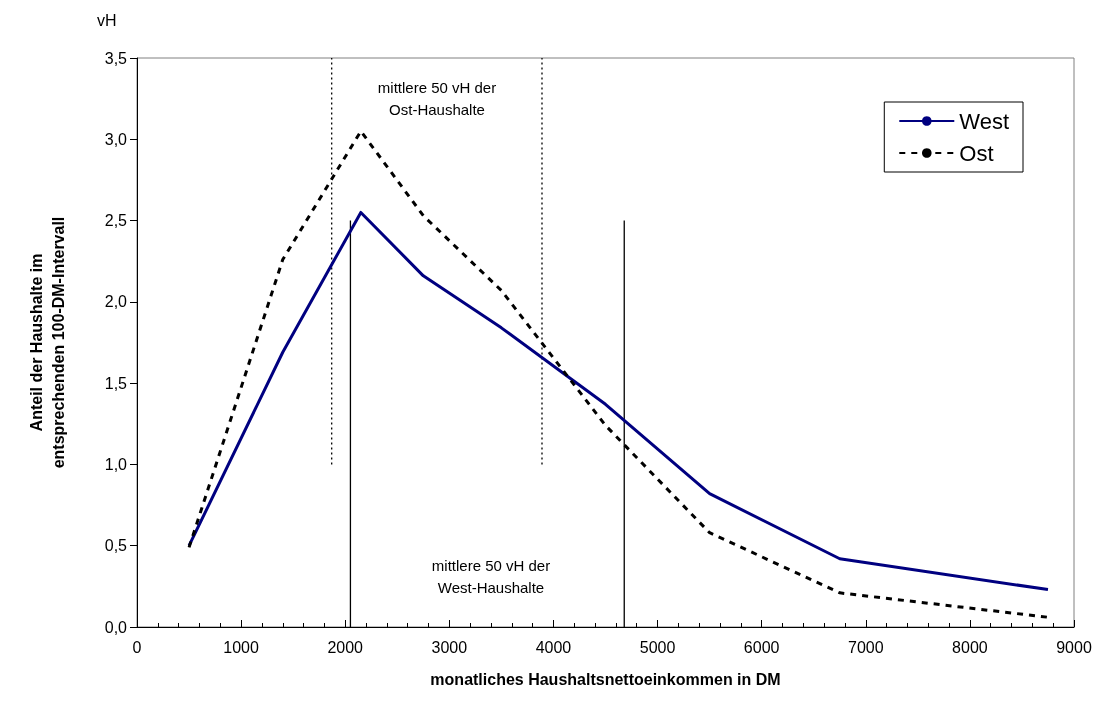 Image resolution: width=1103 pixels, height=713 pixels. I want to click on y-tick-label: 0,0, so click(116, 627).